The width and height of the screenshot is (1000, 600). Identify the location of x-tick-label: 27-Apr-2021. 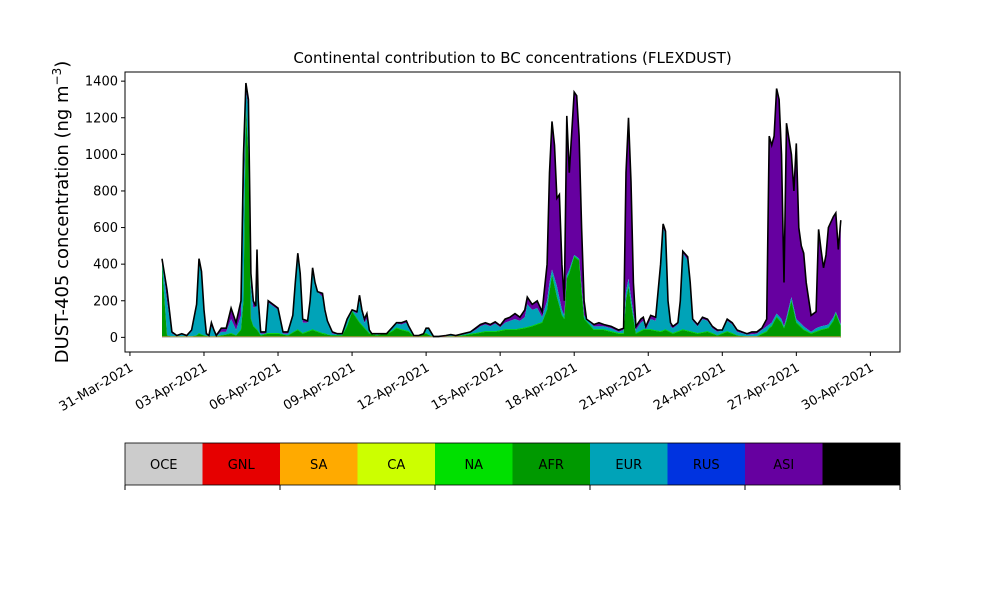
(763, 386).